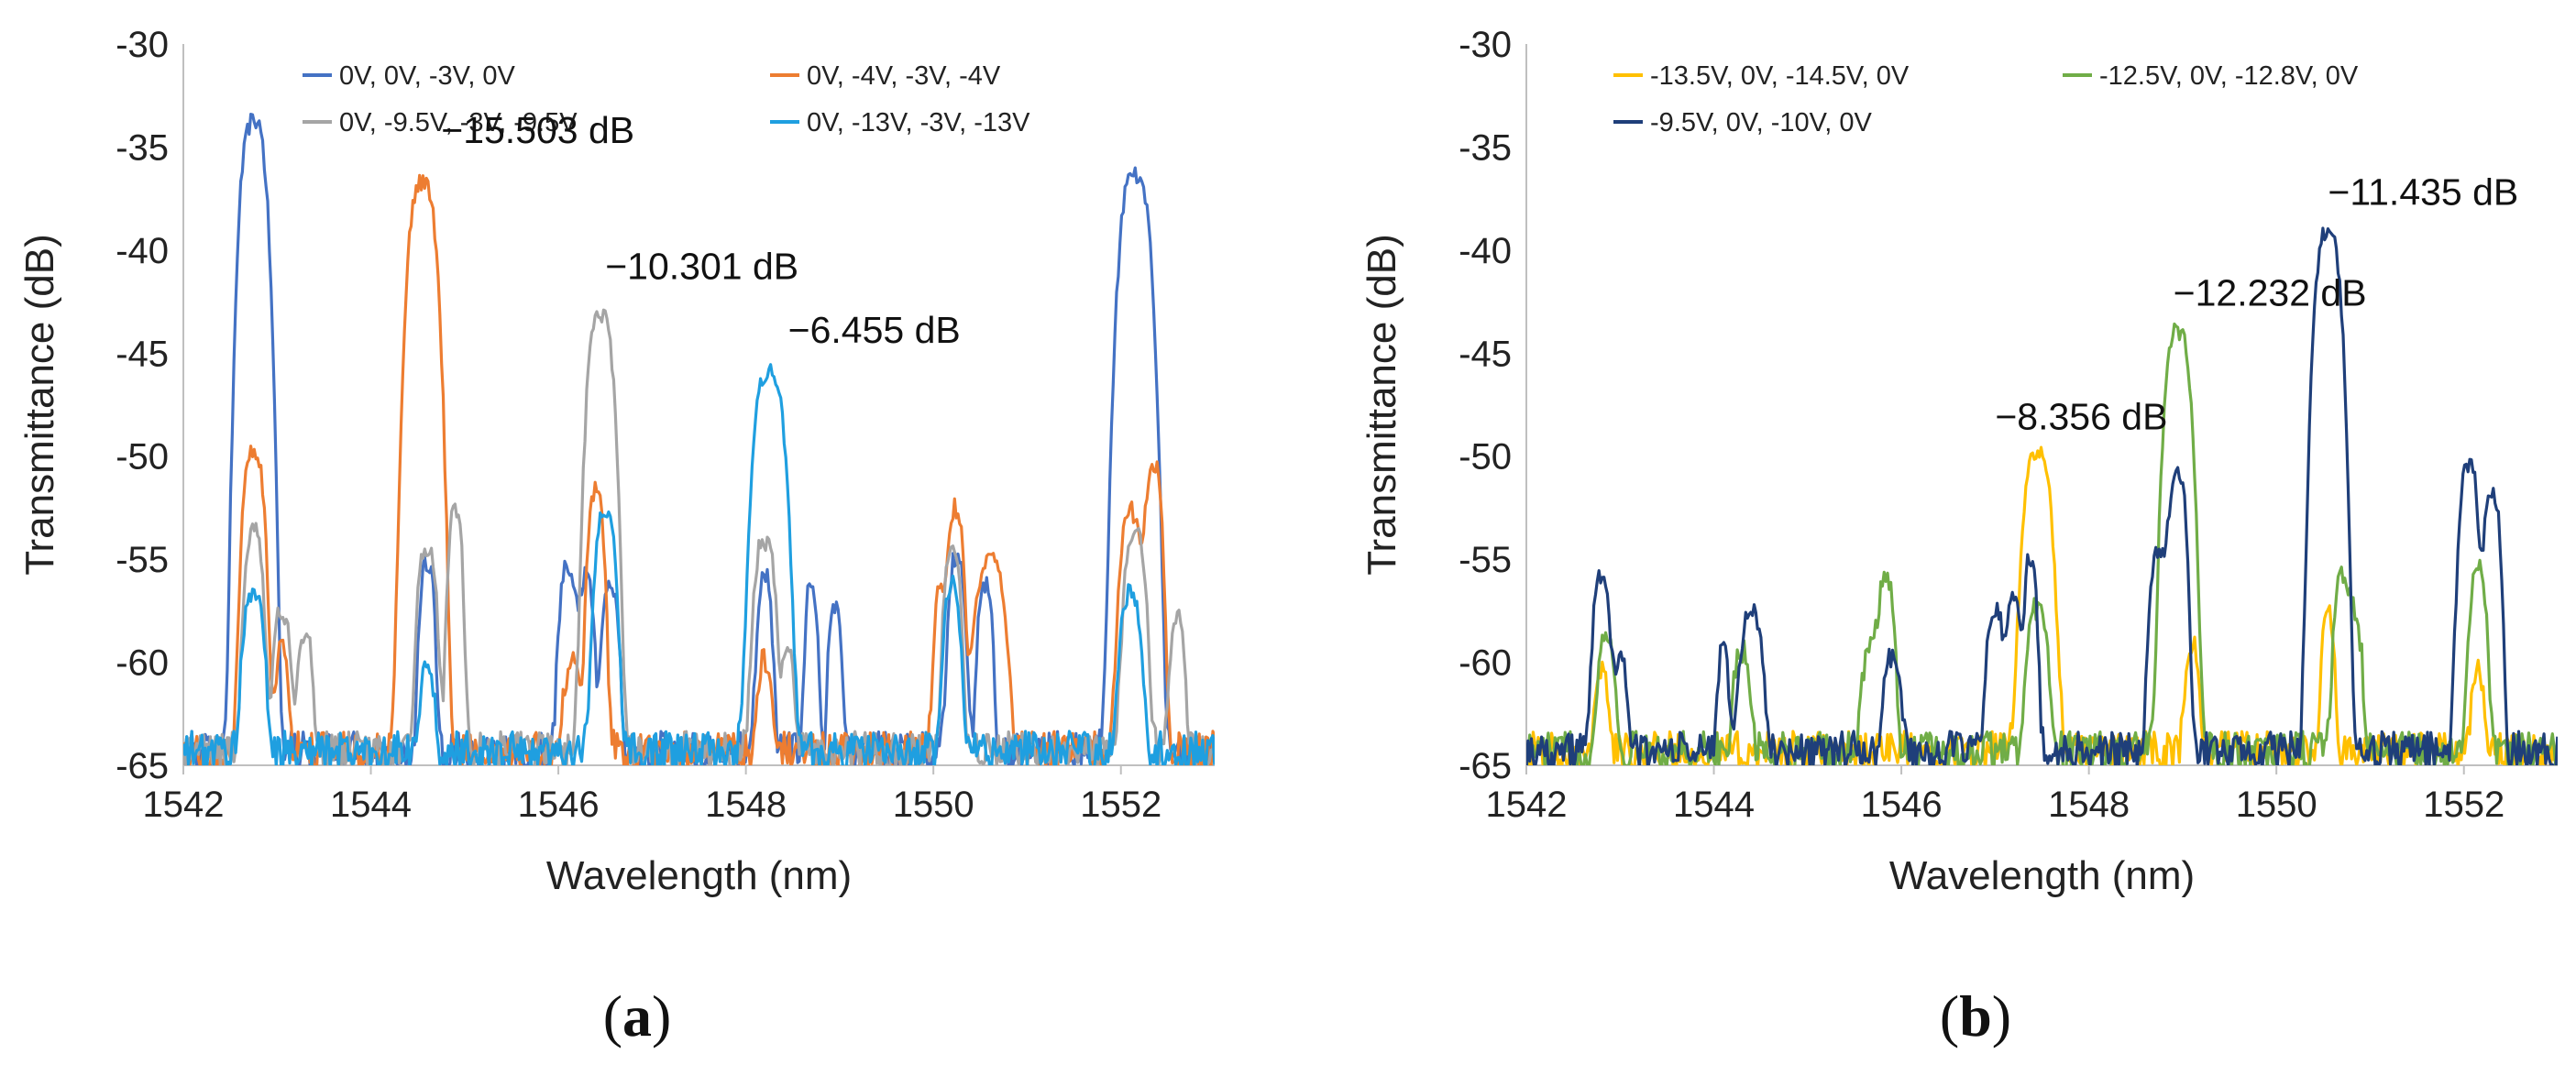 Image resolution: width=2576 pixels, height=1065 pixels. Describe the element at coordinates (458, 122) in the screenshot. I see `legend-label: 0V, -9.5V, -3V, -9.5V` at that location.